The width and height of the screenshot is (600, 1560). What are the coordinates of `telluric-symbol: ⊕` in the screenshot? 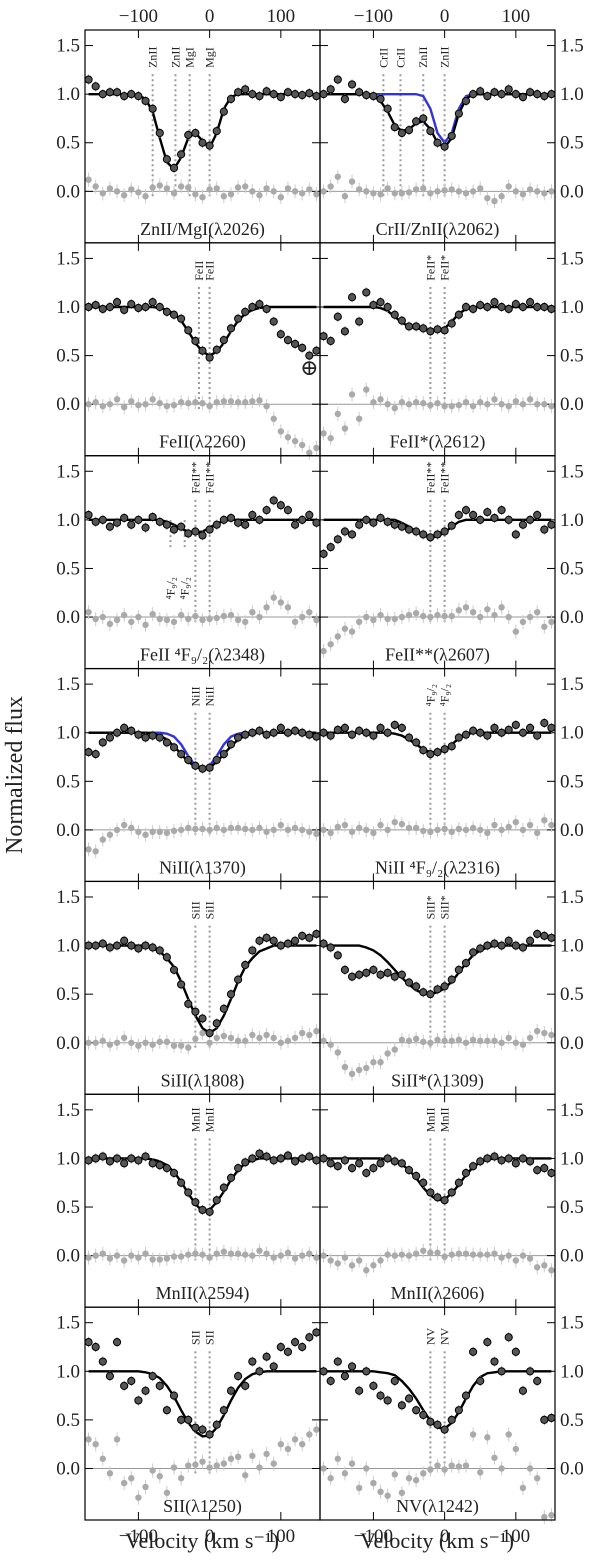 It's located at (309, 367).